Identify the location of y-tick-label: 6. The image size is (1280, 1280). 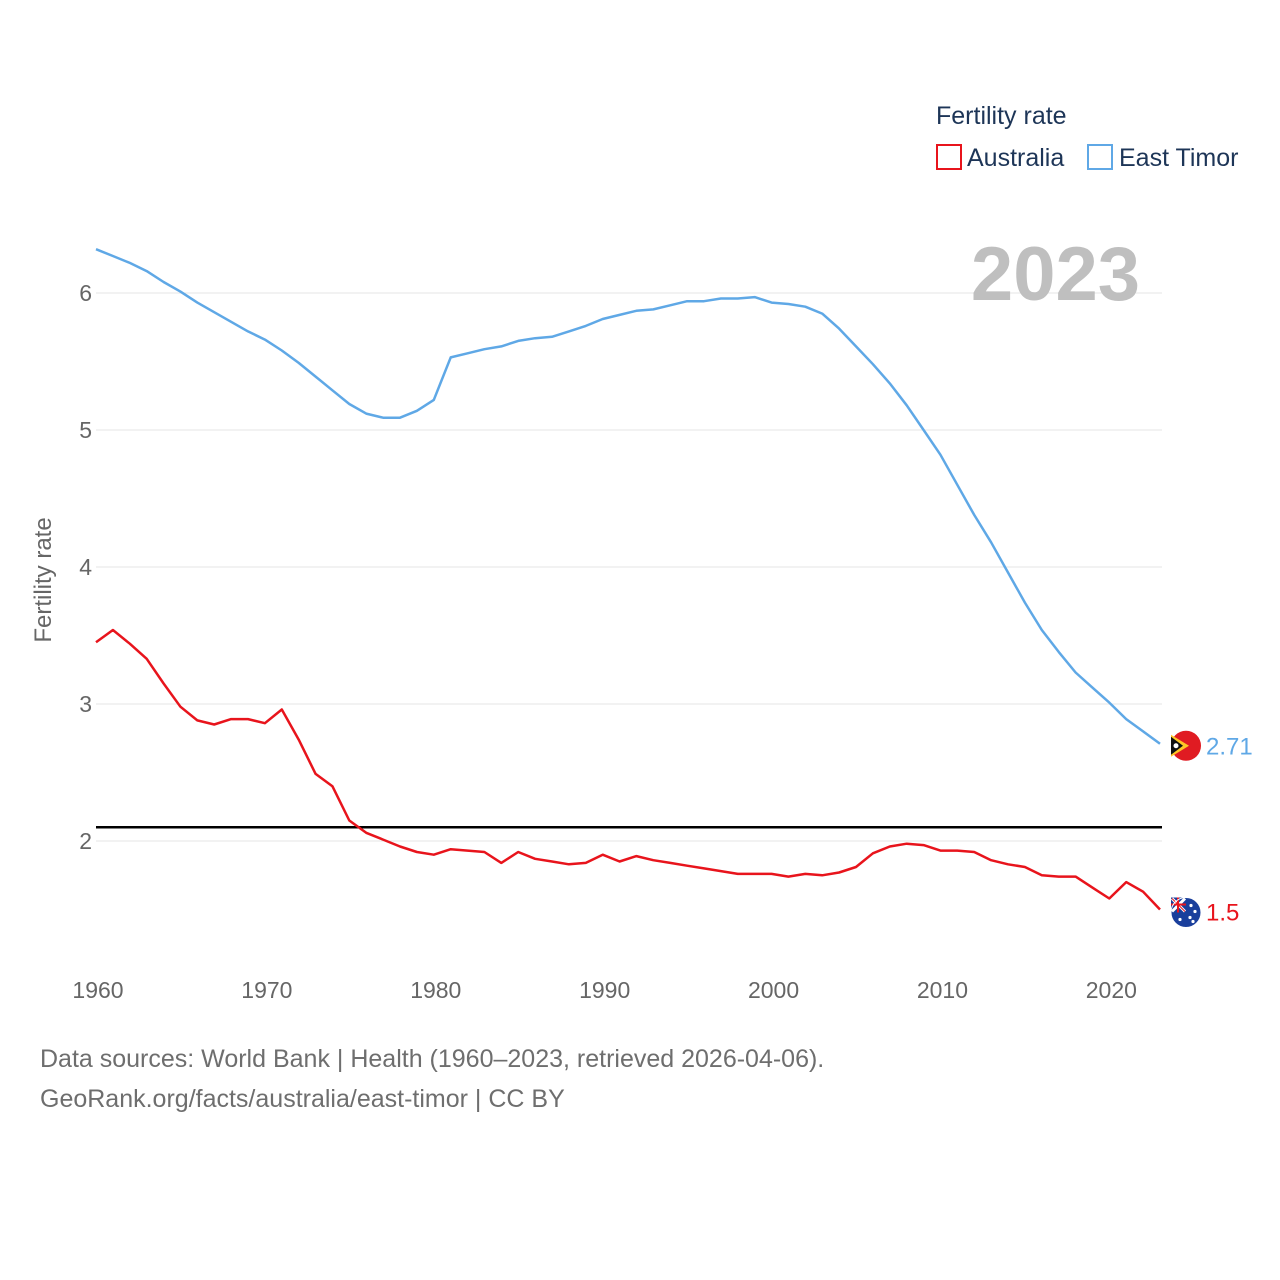
(85, 293).